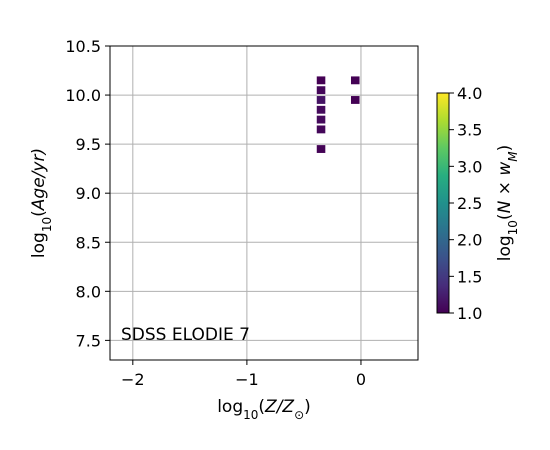  What do you see at coordinates (83, 46) in the screenshot?
I see `y-tick-label: 10.5` at bounding box center [83, 46].